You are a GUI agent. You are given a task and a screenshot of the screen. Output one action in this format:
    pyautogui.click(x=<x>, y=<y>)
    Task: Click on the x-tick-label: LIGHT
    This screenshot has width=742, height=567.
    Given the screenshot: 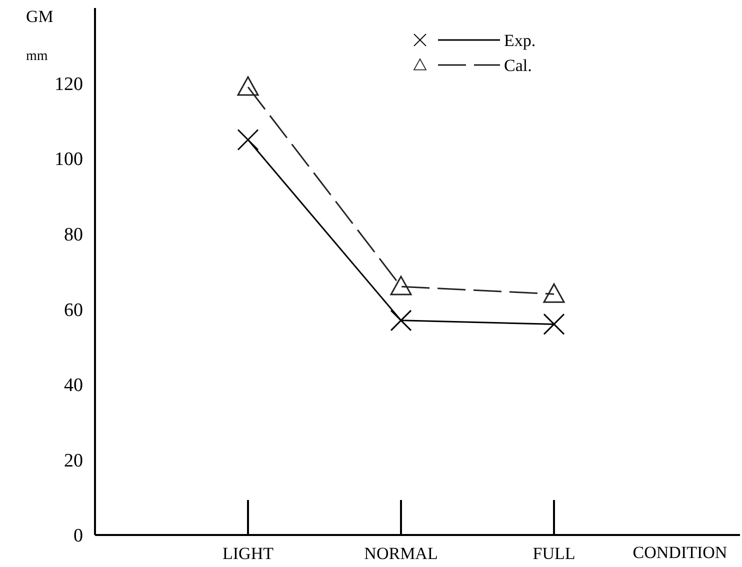 What is the action you would take?
    pyautogui.click(x=248, y=554)
    